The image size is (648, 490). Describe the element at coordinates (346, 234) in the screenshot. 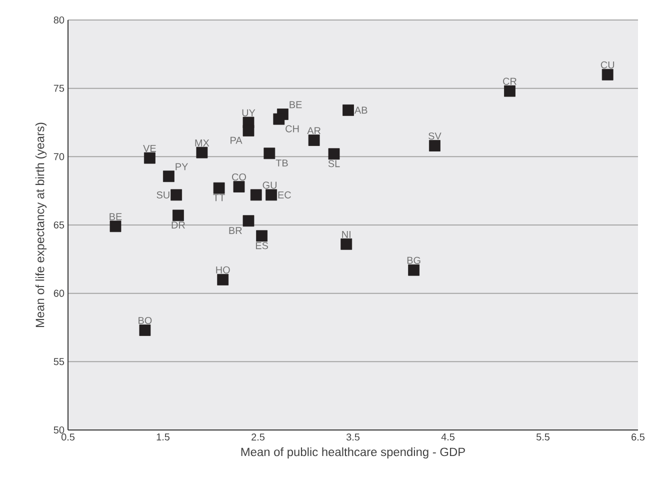

I see `annotation: NI` at that location.